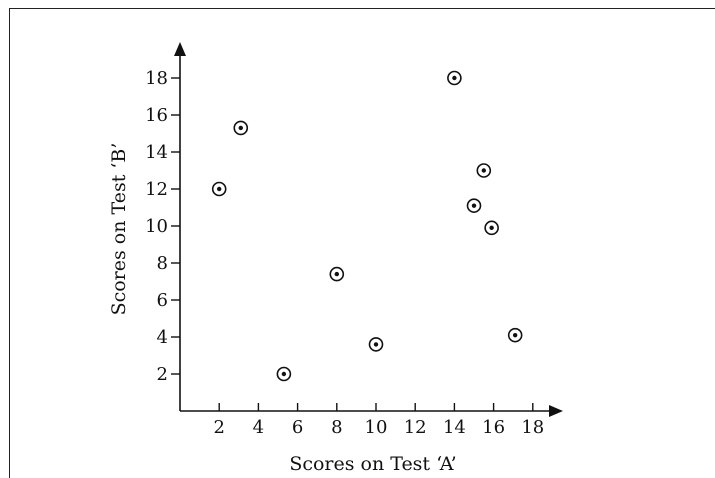 The image size is (715, 478). What do you see at coordinates (532, 427) in the screenshot?
I see `x-tick-label: 18` at bounding box center [532, 427].